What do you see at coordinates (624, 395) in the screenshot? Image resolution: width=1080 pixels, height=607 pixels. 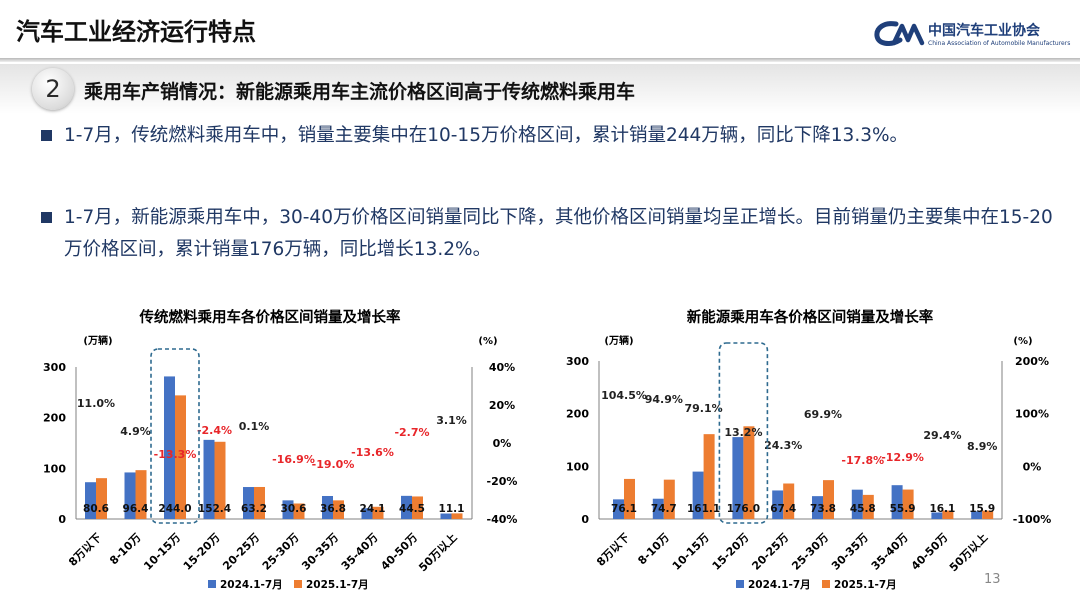 I see `growth-rate-label: 104.5%` at bounding box center [624, 395].